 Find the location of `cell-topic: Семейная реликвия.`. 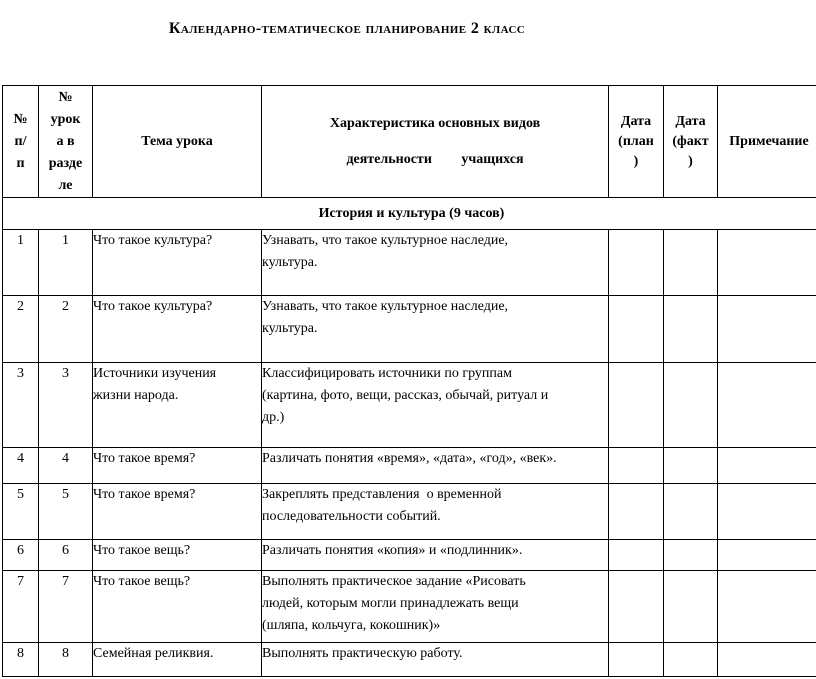

cell-topic: Семейная реликвия. is located at coordinates (177, 659).